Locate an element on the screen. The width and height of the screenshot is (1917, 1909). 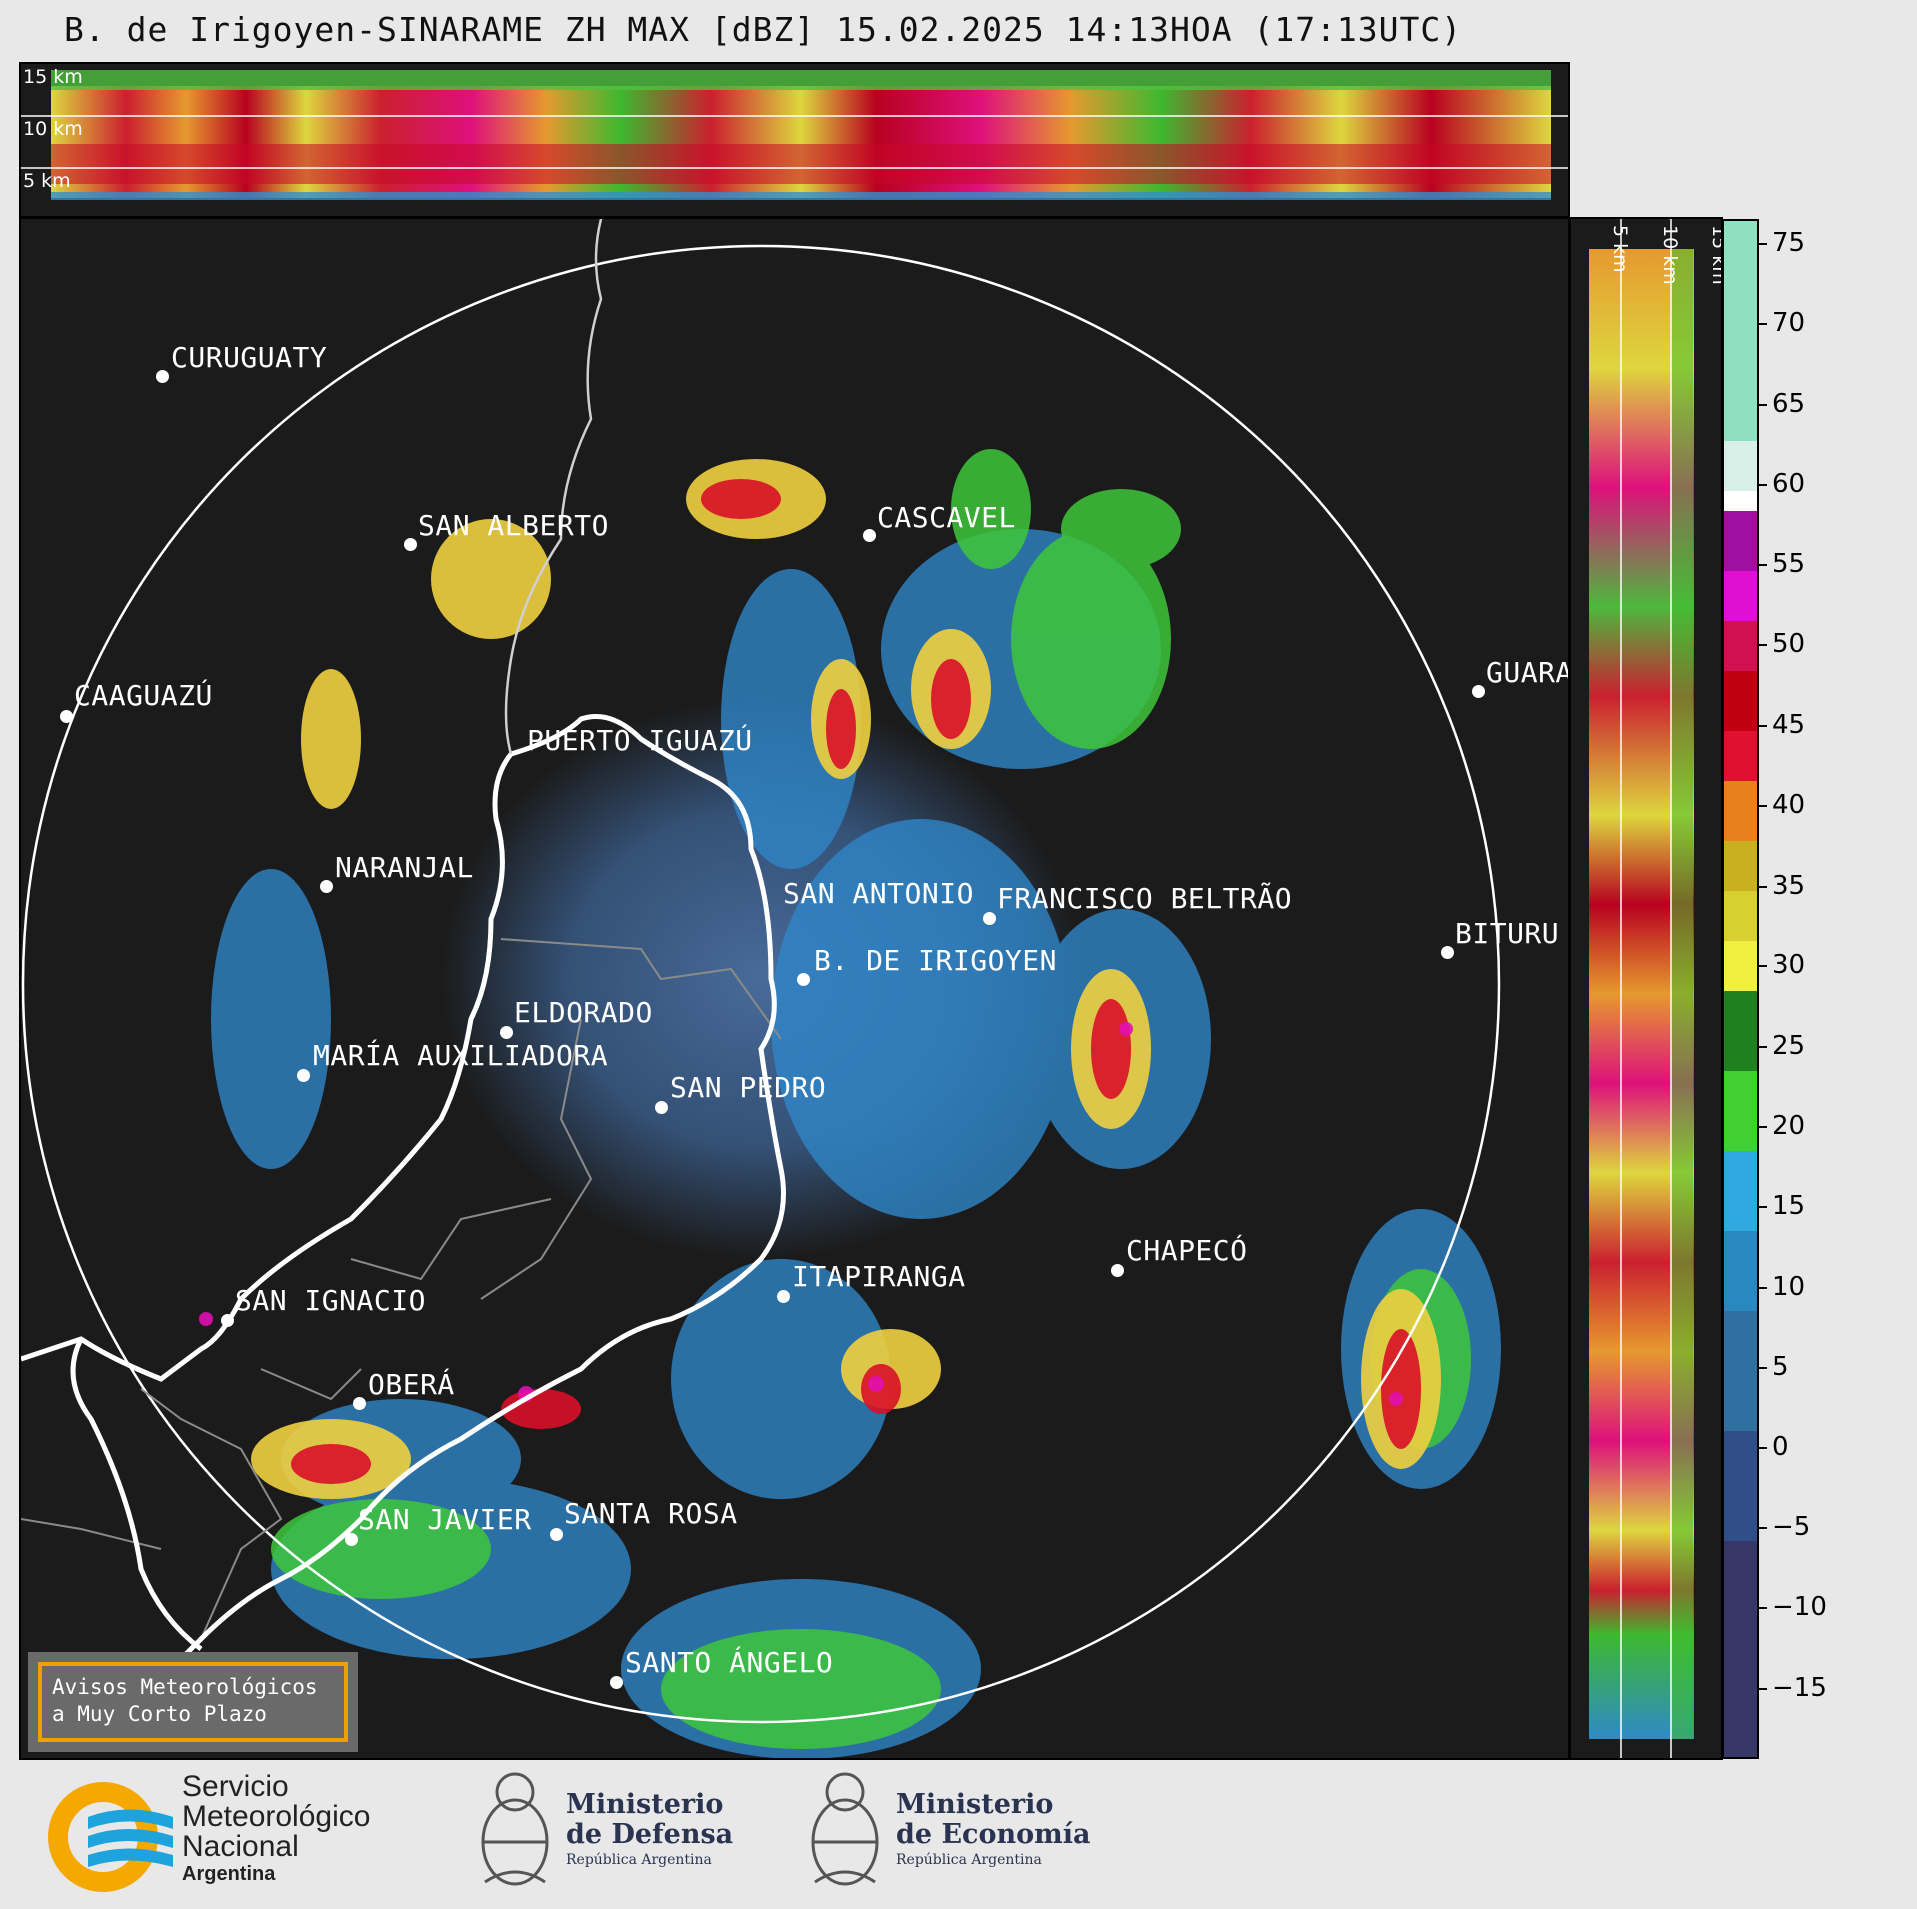
city-label: MARÍA AUXILIADORA is located at coordinates (461, 1055).